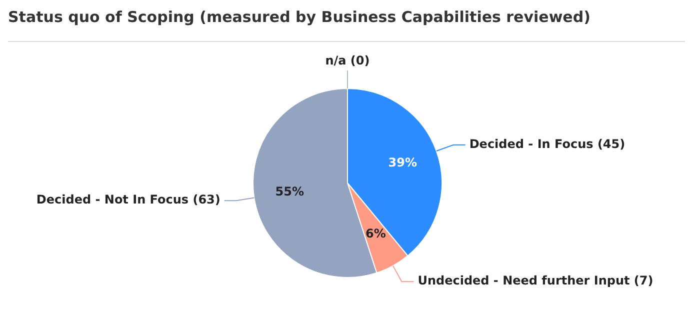 This screenshot has height=325, width=695. I want to click on category-label: n/a (0), so click(347, 61).